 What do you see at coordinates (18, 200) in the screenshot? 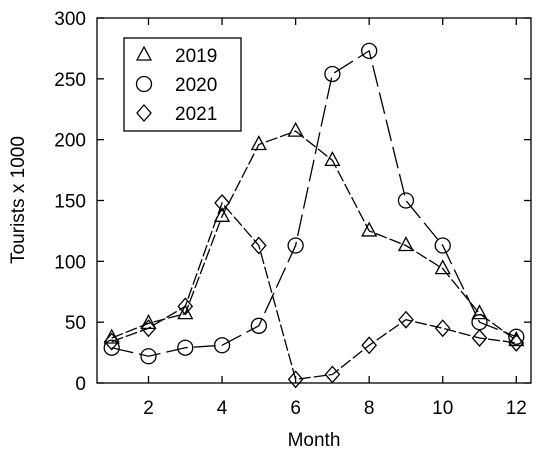
I see `y-axis-label: Tourists x 1000` at bounding box center [18, 200].